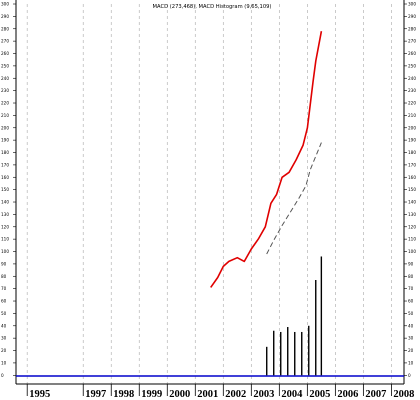 This screenshot has height=400, width=420. What do you see at coordinates (95, 394) in the screenshot?
I see `x-tick-label: 1997` at bounding box center [95, 394].